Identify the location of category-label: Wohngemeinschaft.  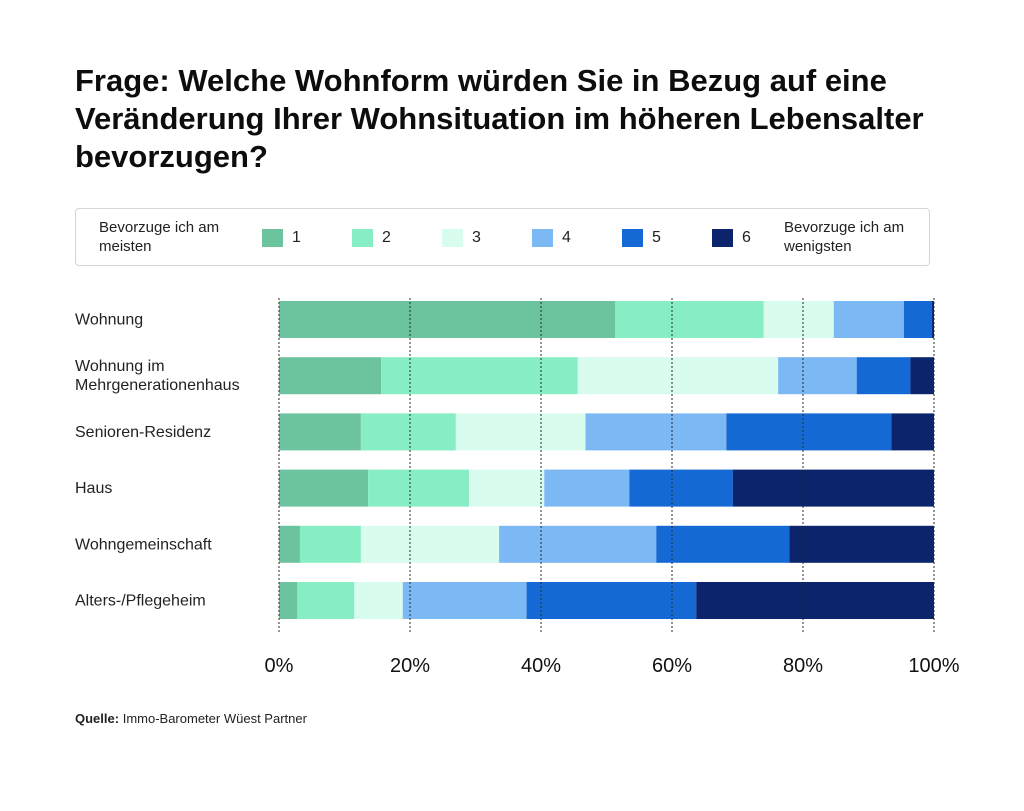
(143, 544).